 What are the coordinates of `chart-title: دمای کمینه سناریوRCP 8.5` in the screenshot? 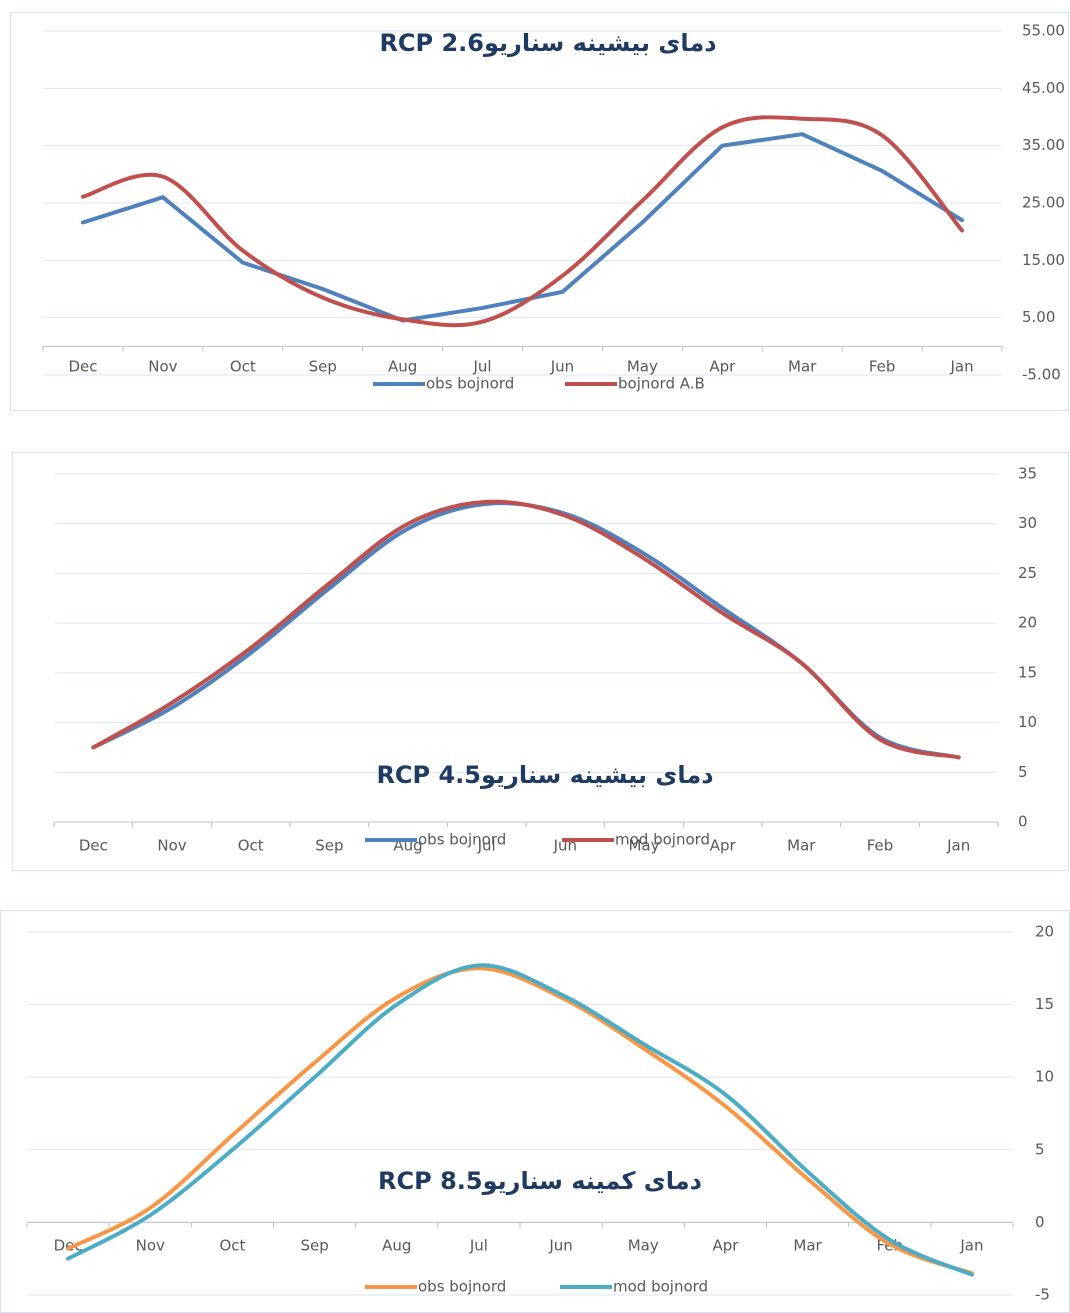 It's located at (540, 1181).